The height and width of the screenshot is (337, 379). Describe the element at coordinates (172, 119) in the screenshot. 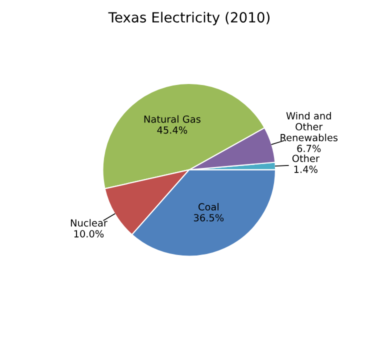

I see `slice-label: Natural Gas` at that location.